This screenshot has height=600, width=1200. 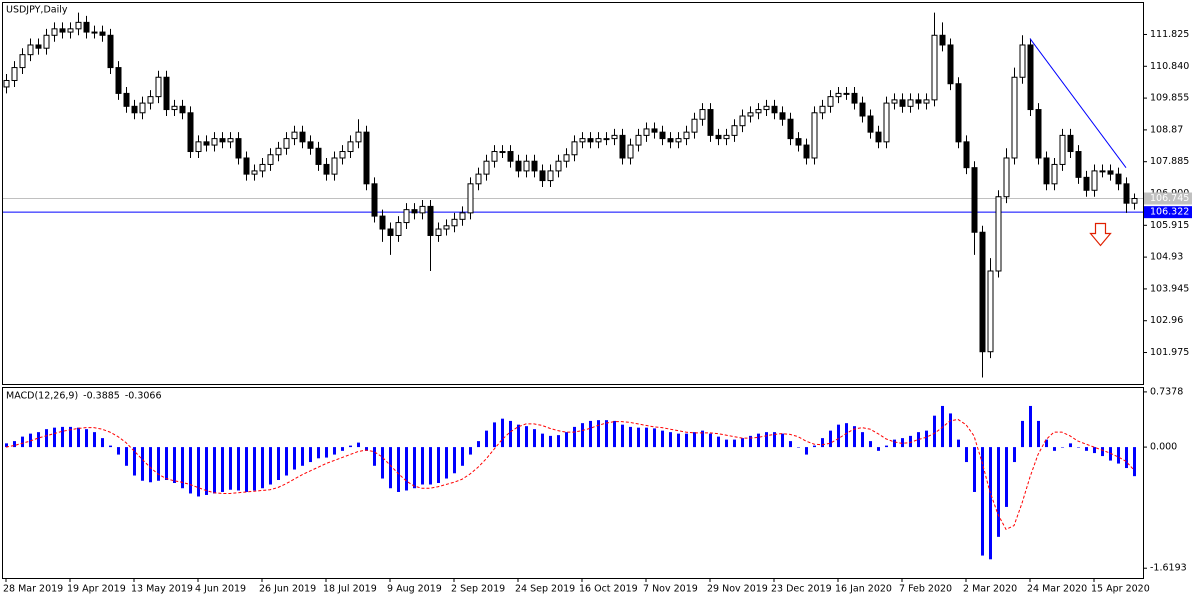 I want to click on x-tick-label: 16 Jan 2020, so click(x=863, y=589).